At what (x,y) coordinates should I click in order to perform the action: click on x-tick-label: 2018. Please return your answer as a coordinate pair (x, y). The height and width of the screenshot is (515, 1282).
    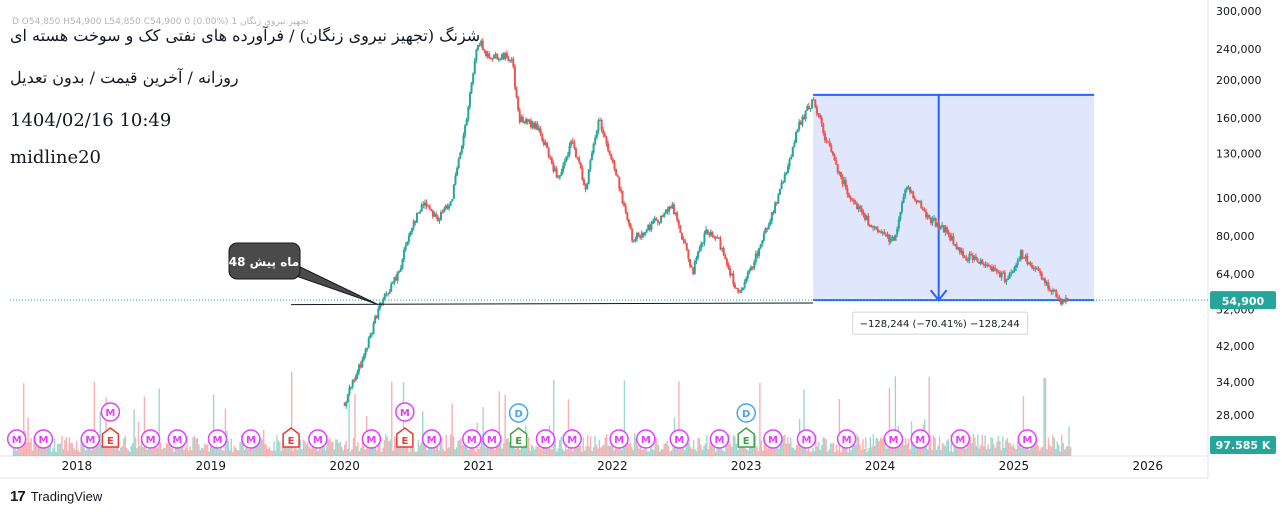
    Looking at the image, I should click on (77, 466).